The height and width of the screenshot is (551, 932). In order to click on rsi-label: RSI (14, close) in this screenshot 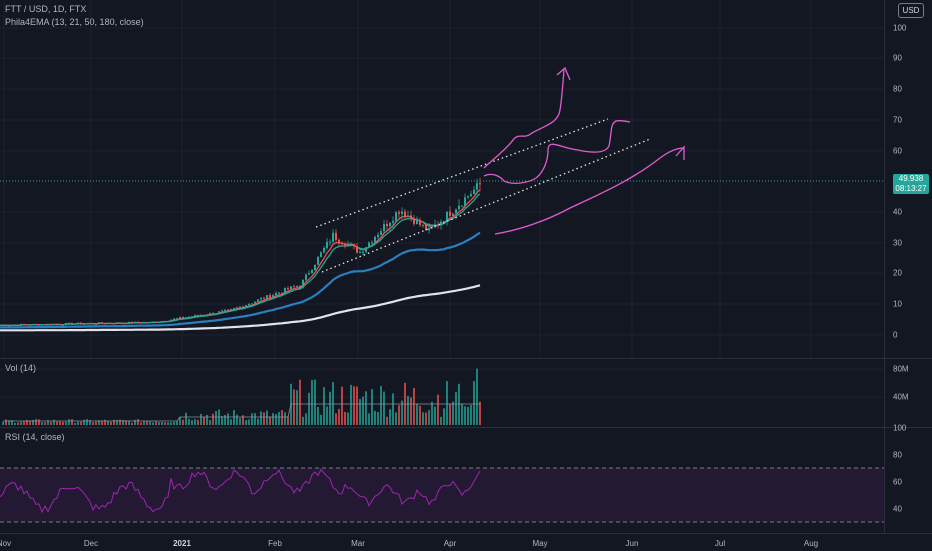, I will do `click(35, 437)`.